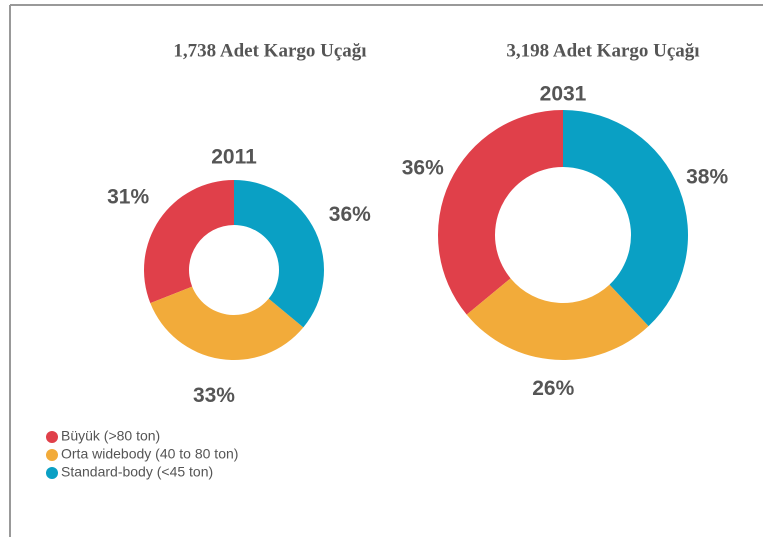 Image resolution: width=763 pixels, height=537 pixels. What do you see at coordinates (137, 472) in the screenshot?
I see `legend-label: Standard-body (<45 ton)` at bounding box center [137, 472].